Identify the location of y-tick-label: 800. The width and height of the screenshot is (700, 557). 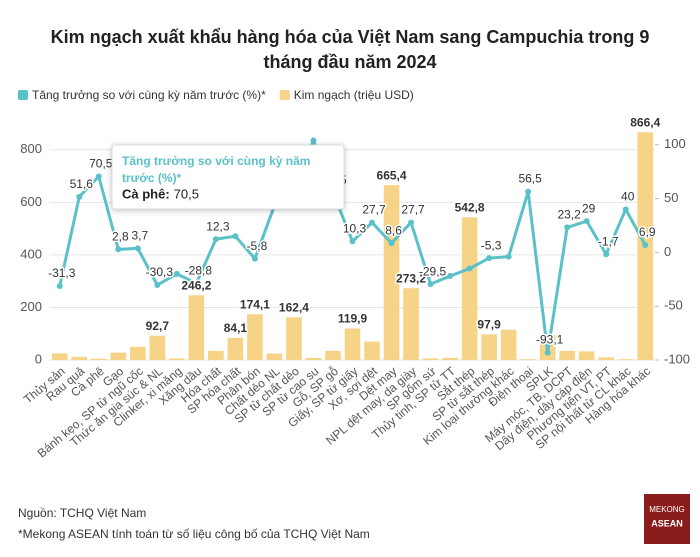
(31, 148).